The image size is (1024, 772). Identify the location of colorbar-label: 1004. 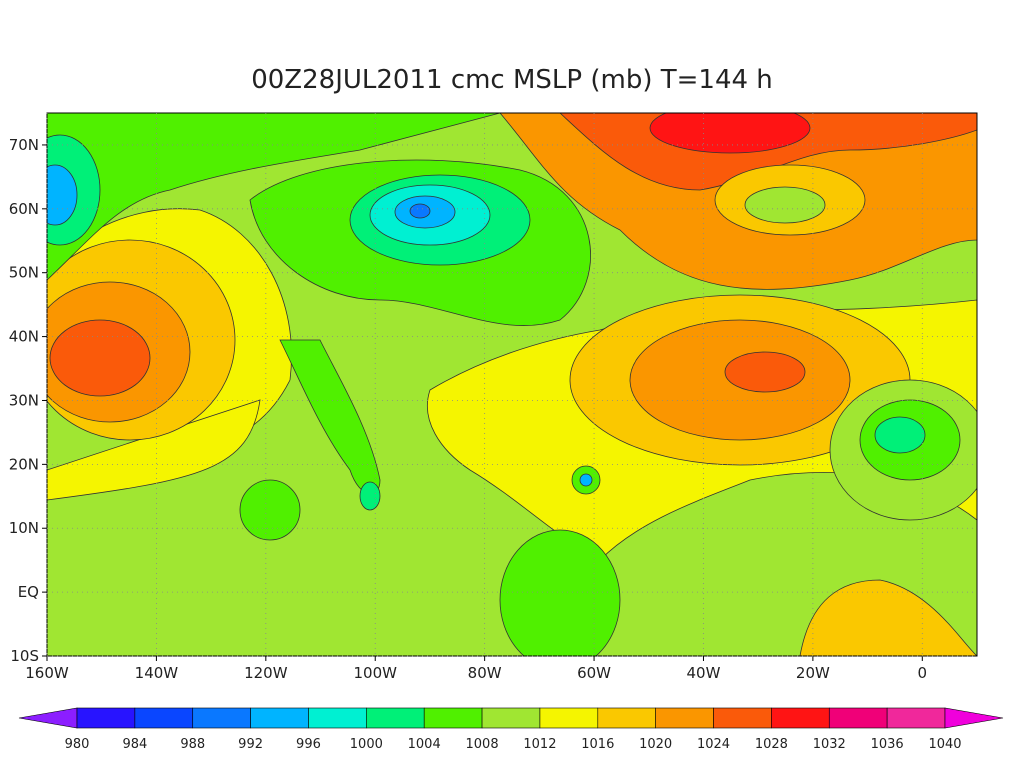
(424, 744).